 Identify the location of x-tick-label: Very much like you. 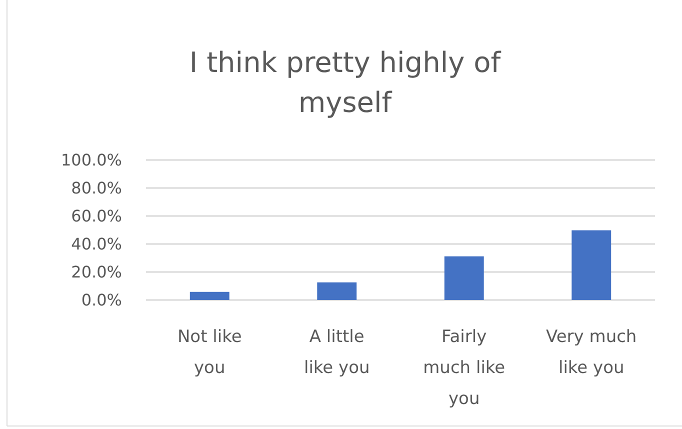
(591, 352).